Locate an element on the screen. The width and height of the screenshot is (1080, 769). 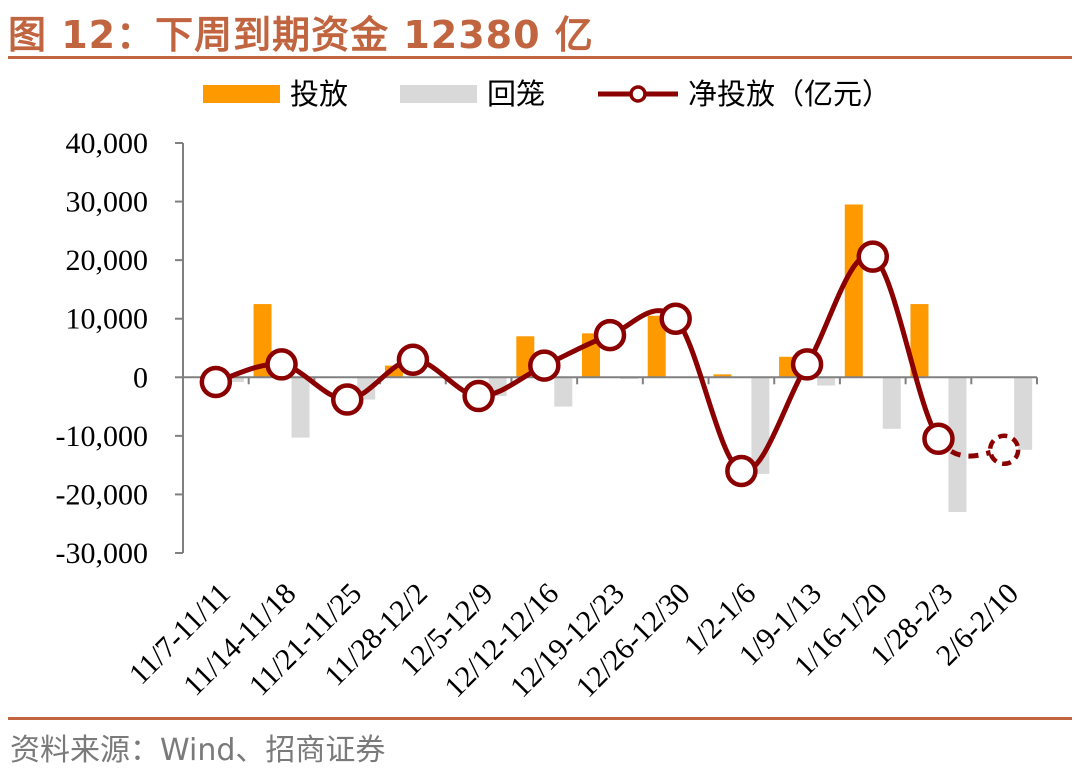
y-axis-tick-label: 30,000 is located at coordinates (107, 202).